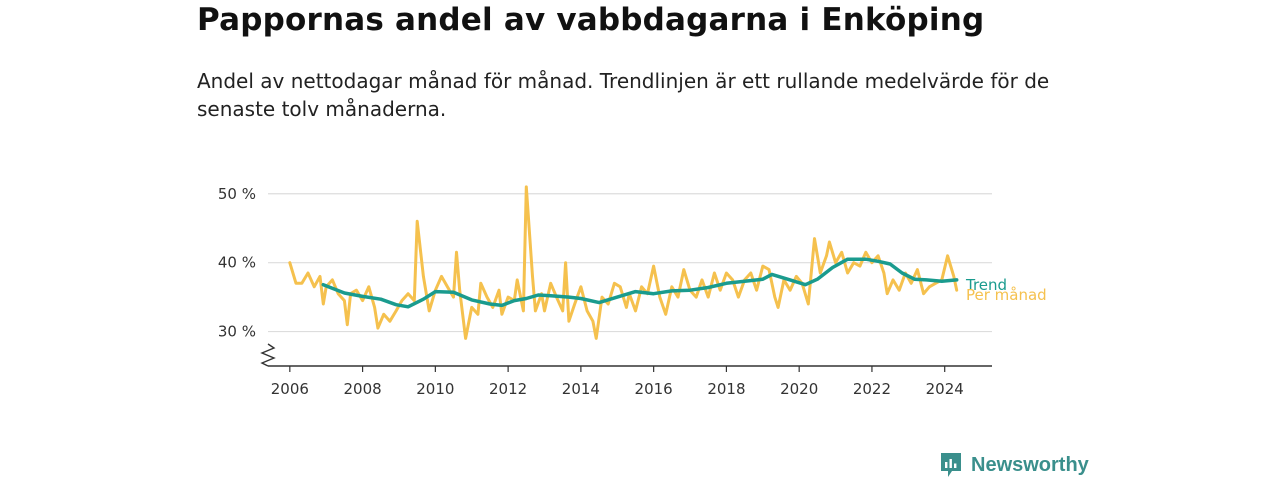  I want to click on x-tick-label: 2012, so click(508, 389).